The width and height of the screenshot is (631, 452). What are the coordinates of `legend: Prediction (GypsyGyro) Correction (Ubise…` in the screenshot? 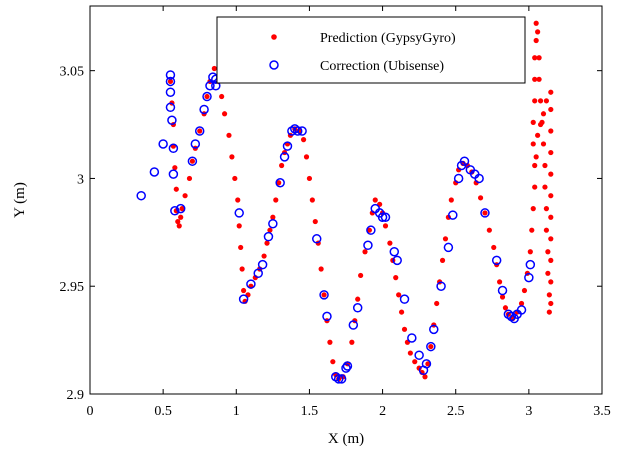 It's located at (371, 50).